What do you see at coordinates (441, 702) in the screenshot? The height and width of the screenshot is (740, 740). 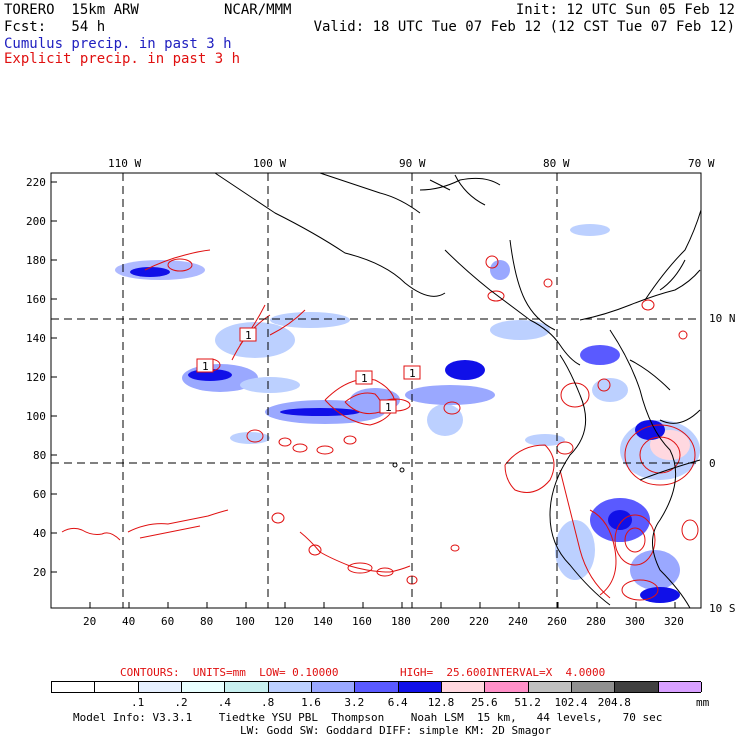 I see `colorbar-label: 12.8` at bounding box center [441, 702].